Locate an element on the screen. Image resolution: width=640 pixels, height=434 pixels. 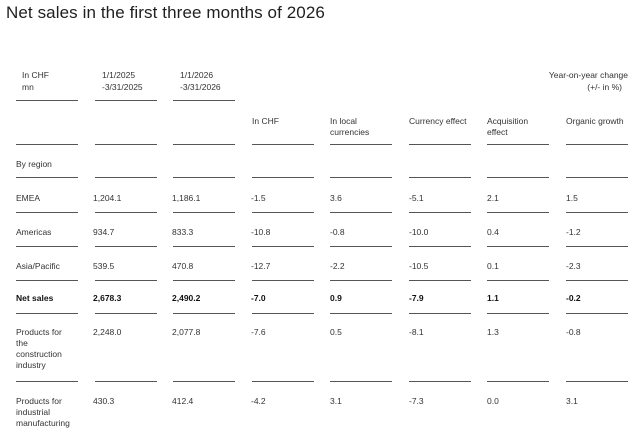
cell-organic: 1.5 is located at coordinates (572, 198).